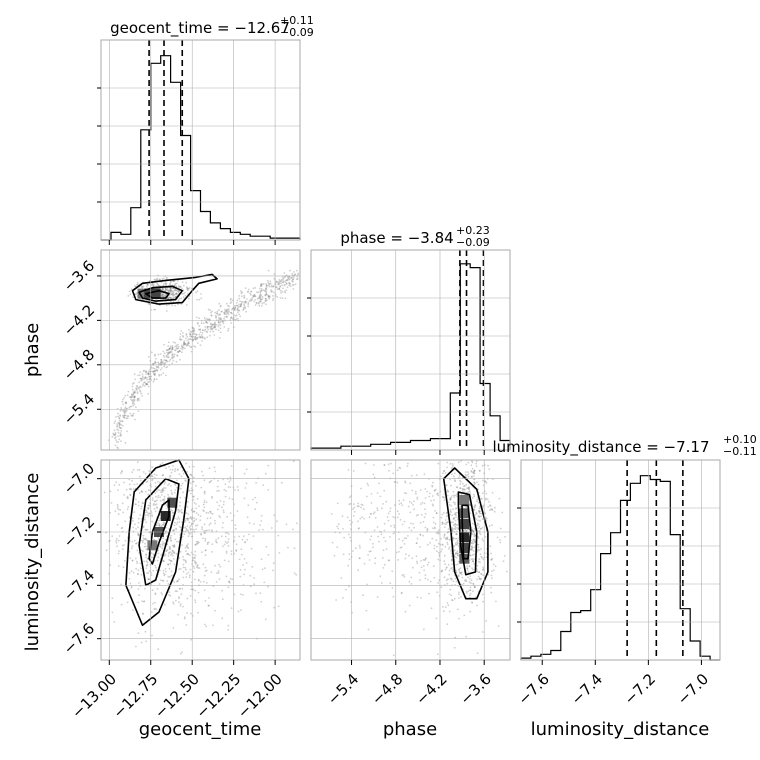  I want to click on scatter-phase-vs-luminosity_distance, so click(419, 558).